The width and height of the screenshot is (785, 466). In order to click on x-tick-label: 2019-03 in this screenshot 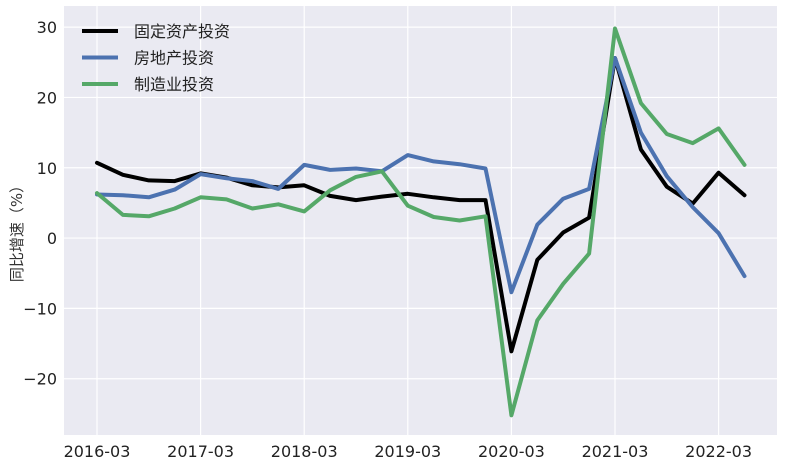, I will do `click(407, 451)`.